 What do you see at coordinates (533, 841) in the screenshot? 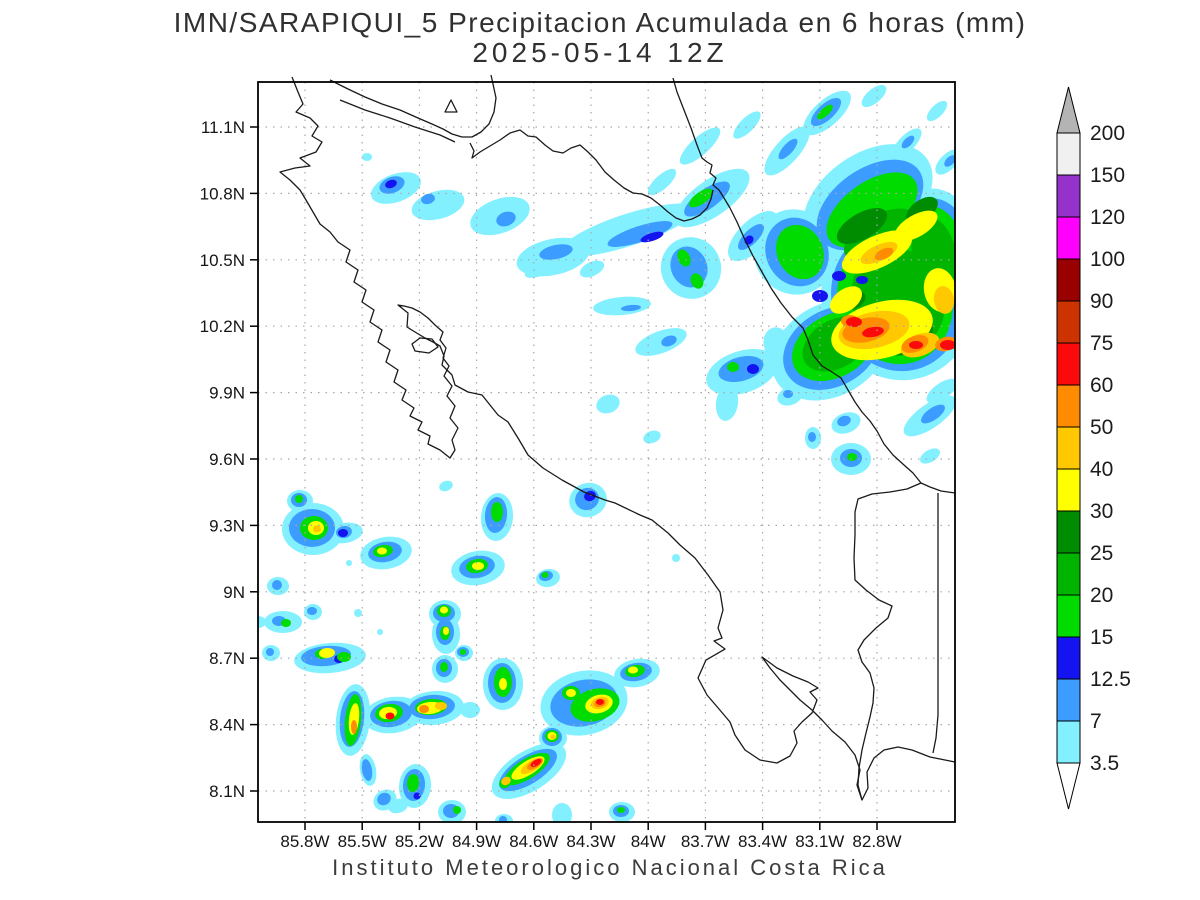
I see `x-tick-label: 84.6W` at bounding box center [533, 841].